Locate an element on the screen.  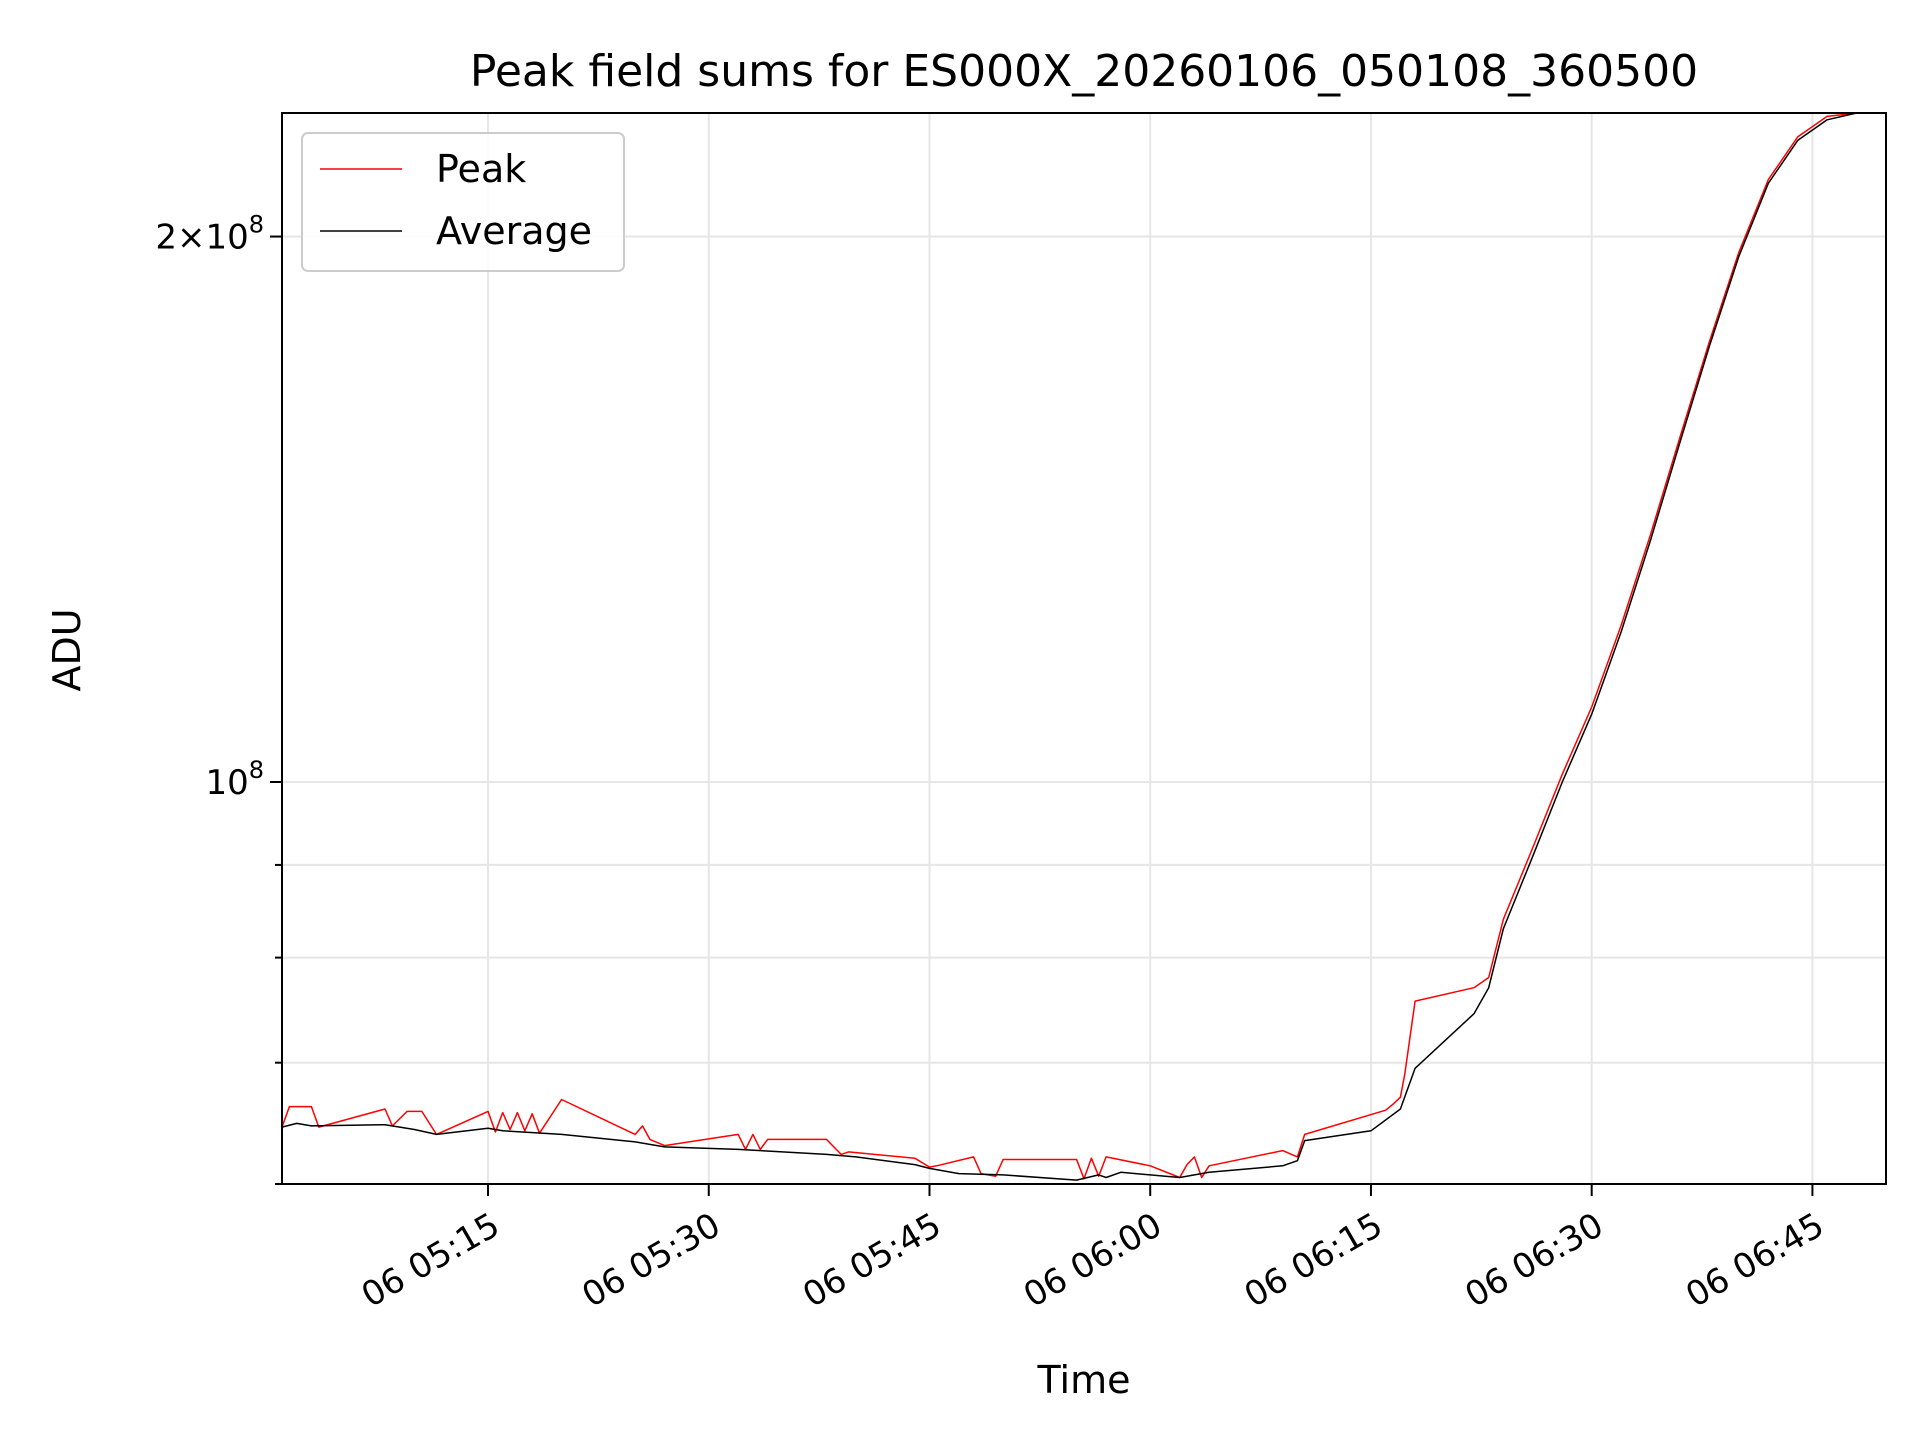
legend-label-average: Average is located at coordinates (514, 231).